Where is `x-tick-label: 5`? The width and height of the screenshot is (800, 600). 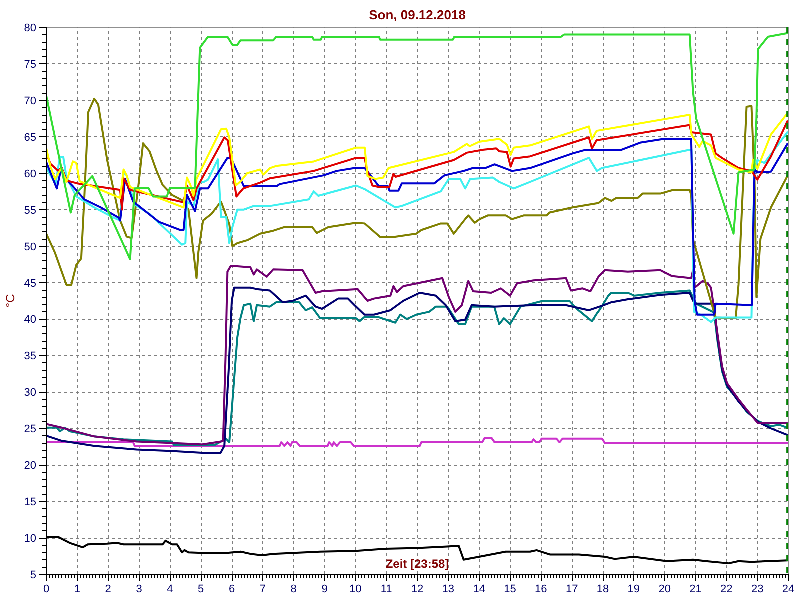
x-tick-label: 5 is located at coordinates (201, 590).